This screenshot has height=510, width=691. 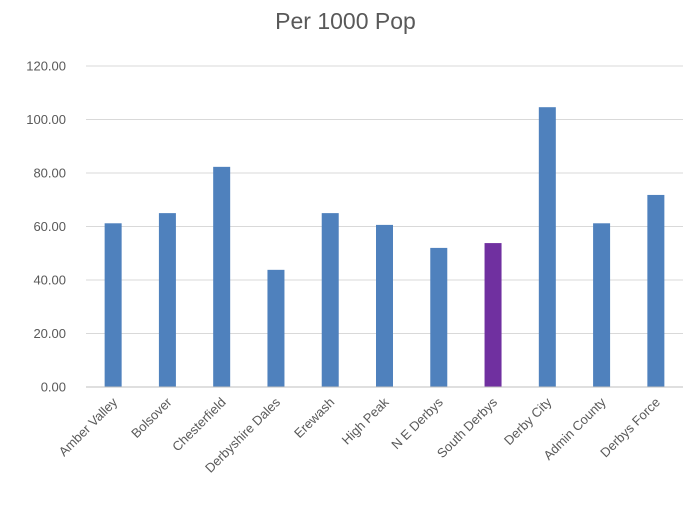 What do you see at coordinates (49, 173) in the screenshot?
I see `y-tick-label: 80.00` at bounding box center [49, 173].